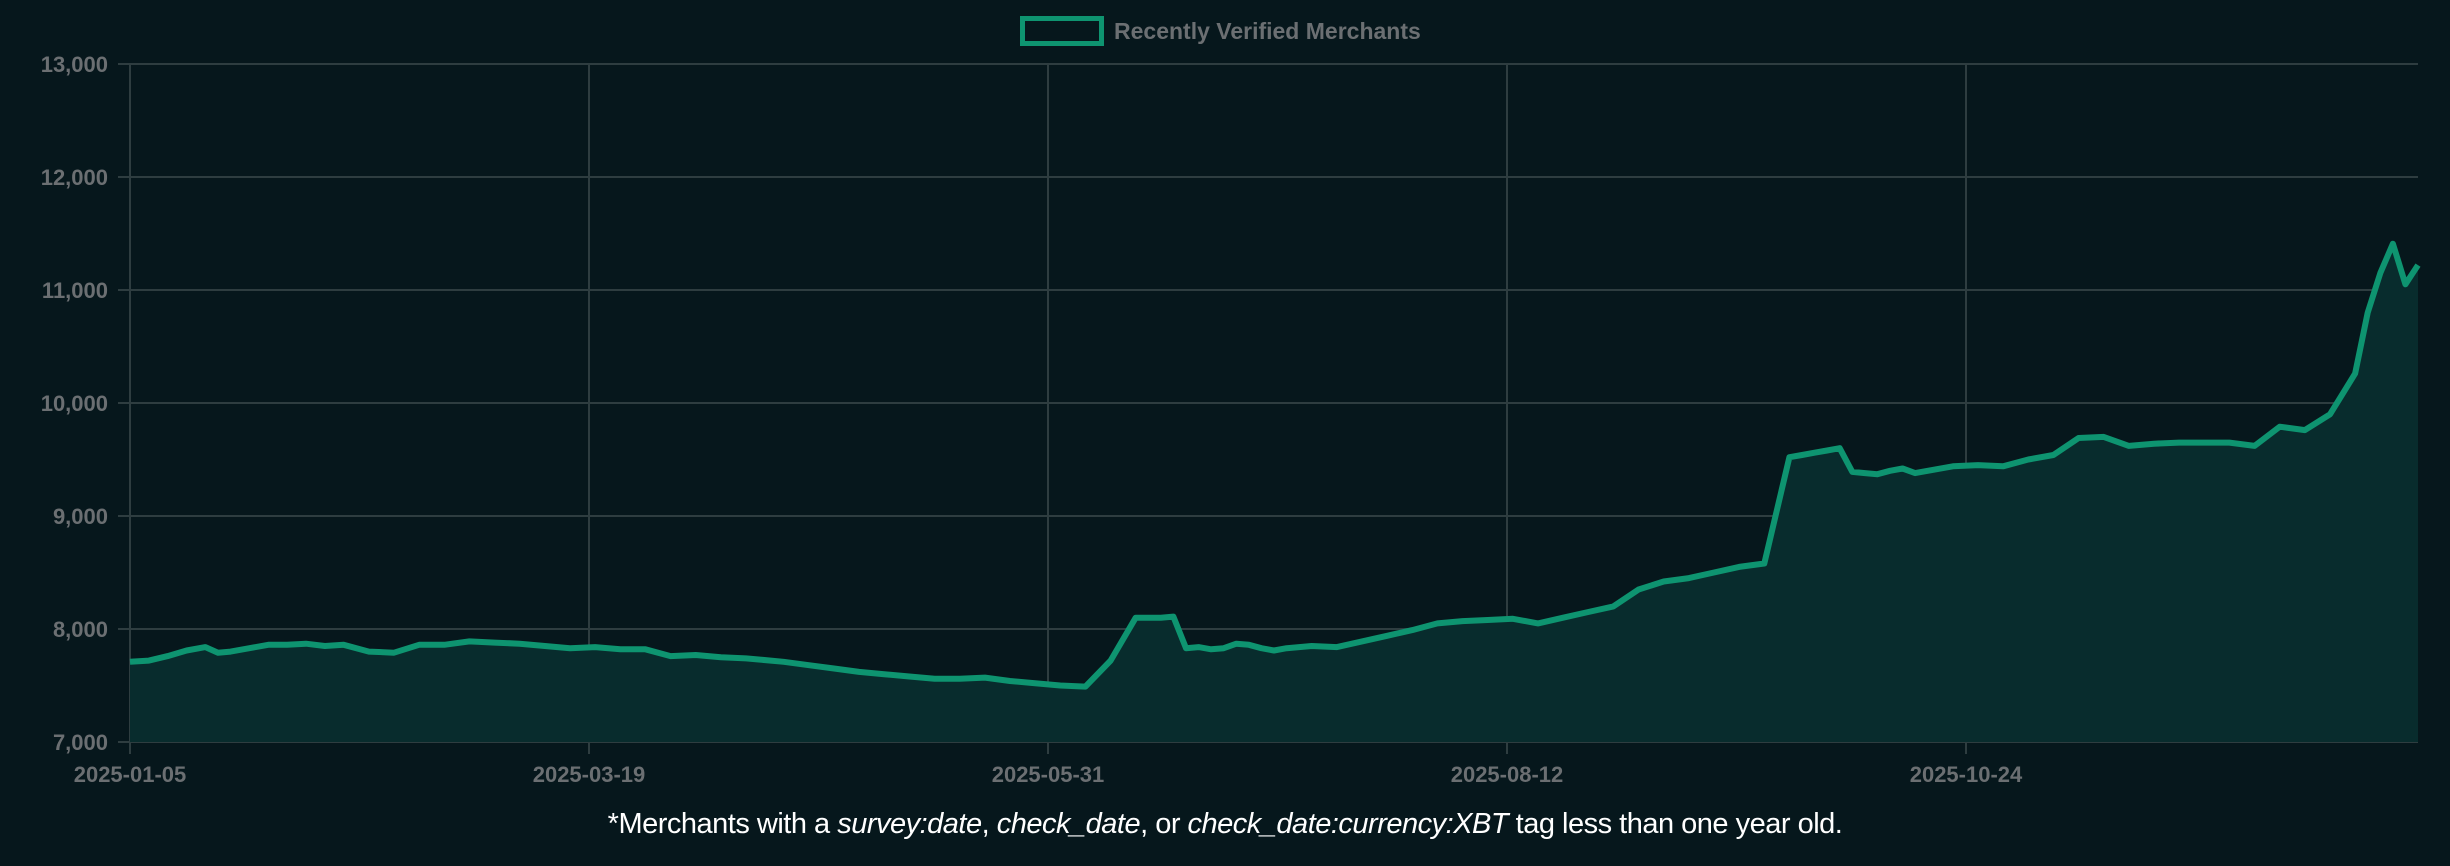 Image resolution: width=2450 pixels, height=866 pixels. What do you see at coordinates (74, 64) in the screenshot?
I see `y-tick-label: 13,000` at bounding box center [74, 64].